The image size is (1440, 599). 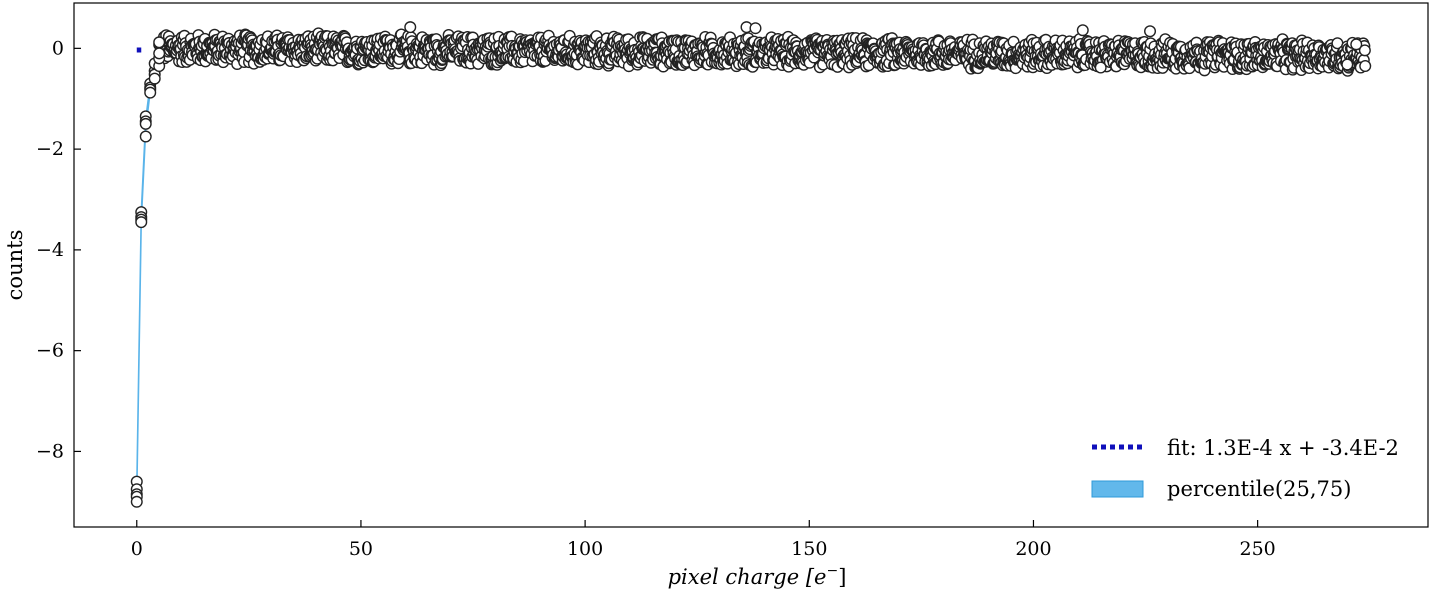 I want to click on y-tick-label: −2, so click(x=50, y=149).